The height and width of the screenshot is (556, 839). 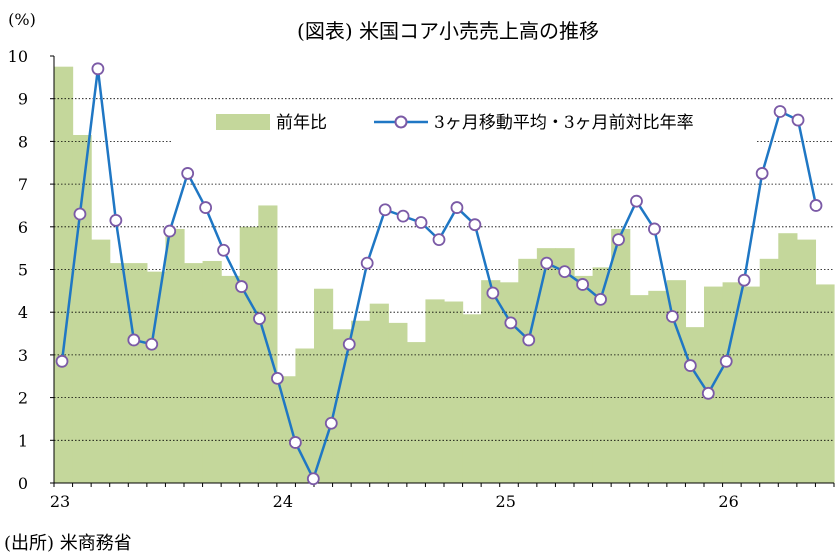 What do you see at coordinates (506, 501) in the screenshot?
I see `x-tick-label: 25` at bounding box center [506, 501].